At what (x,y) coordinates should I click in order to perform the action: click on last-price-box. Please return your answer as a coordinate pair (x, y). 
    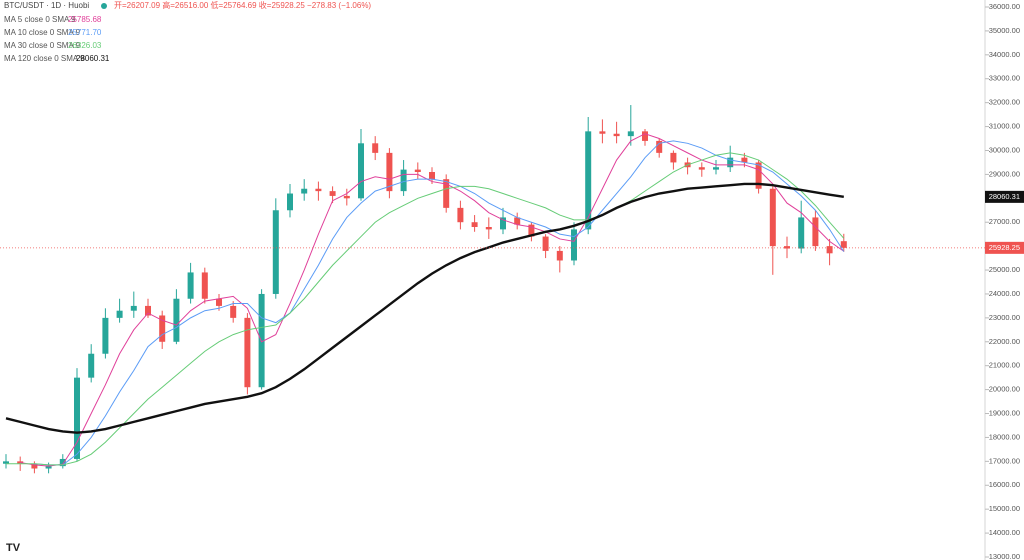
    Looking at the image, I should click on (1004, 247).